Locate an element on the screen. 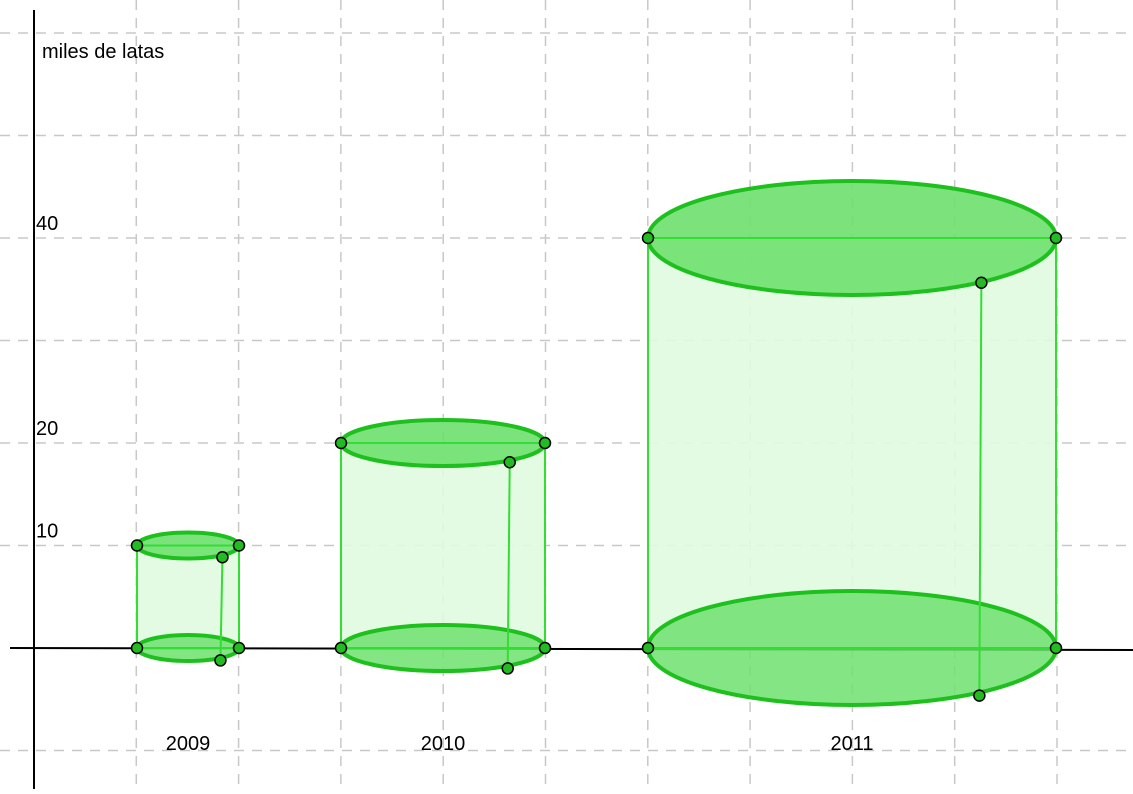 Image resolution: width=1133 pixels, height=794 pixels. y-tick-label: 20 is located at coordinates (47, 429).